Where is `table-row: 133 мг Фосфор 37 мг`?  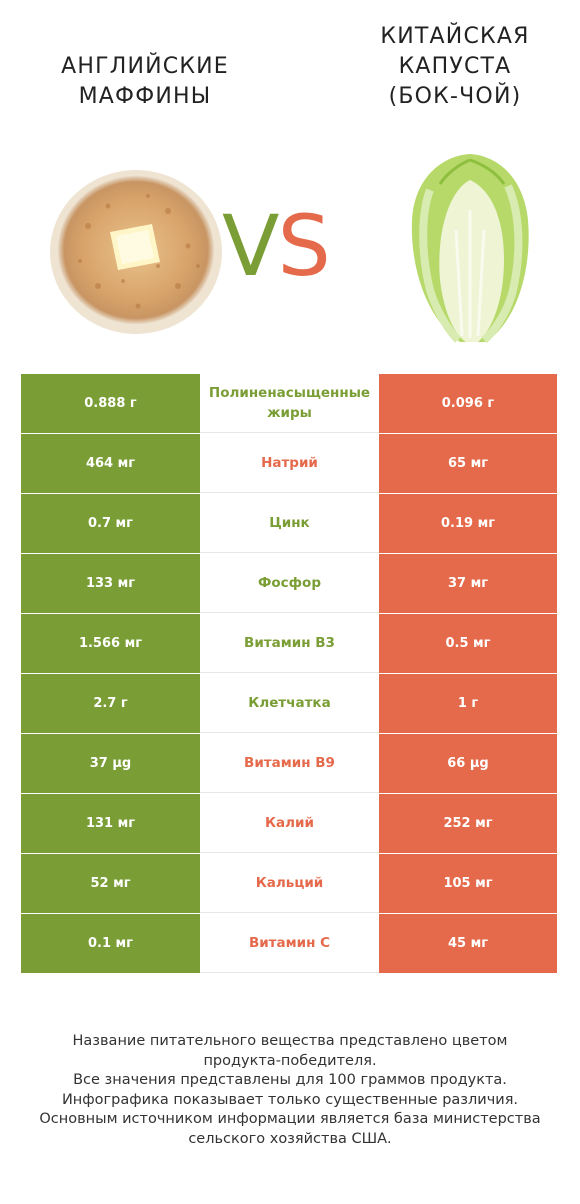 table-row: 133 мг Фосфор 37 мг is located at coordinates (289, 584).